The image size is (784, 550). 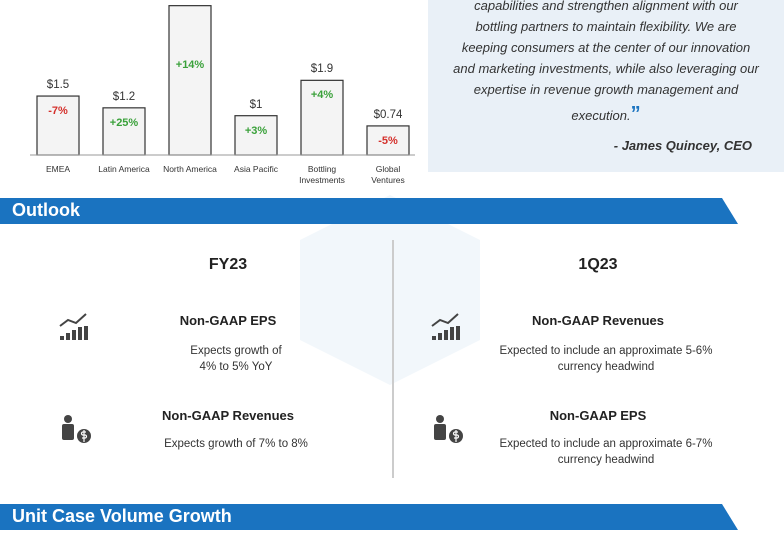 What do you see at coordinates (388, 114) in the screenshot?
I see `value-label: $0.74` at bounding box center [388, 114].